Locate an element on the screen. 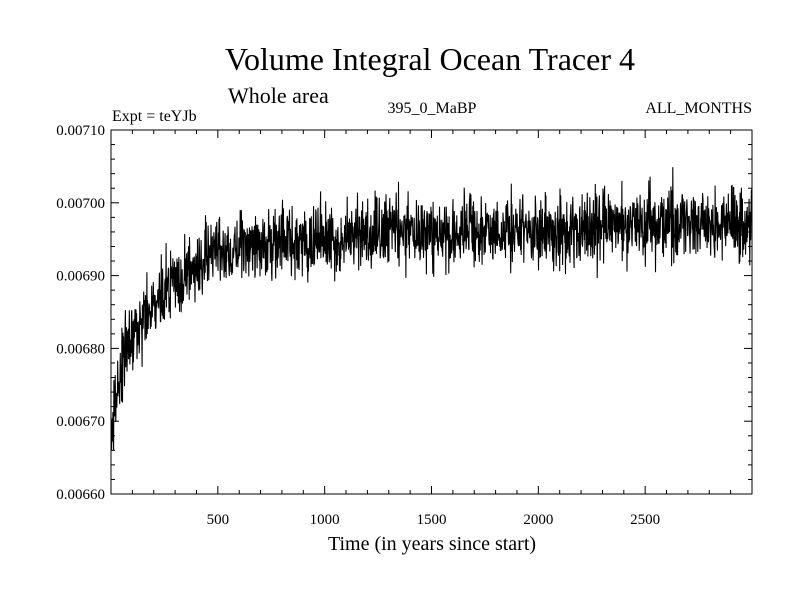  period-label: 395_0_MaBP is located at coordinates (432, 108).